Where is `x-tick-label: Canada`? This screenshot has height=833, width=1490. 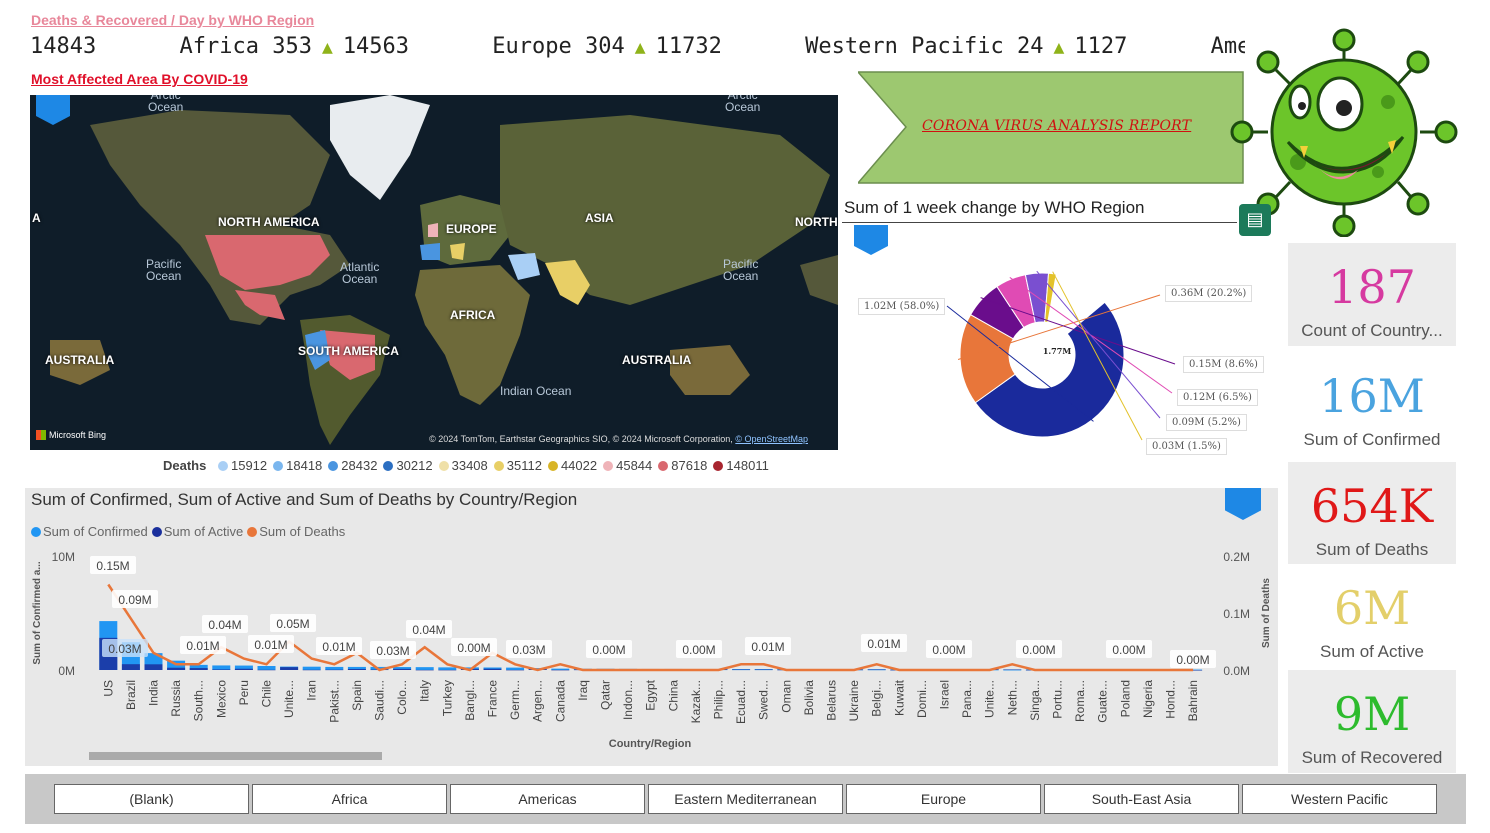 x-tick-label: Canada is located at coordinates (560, 701).